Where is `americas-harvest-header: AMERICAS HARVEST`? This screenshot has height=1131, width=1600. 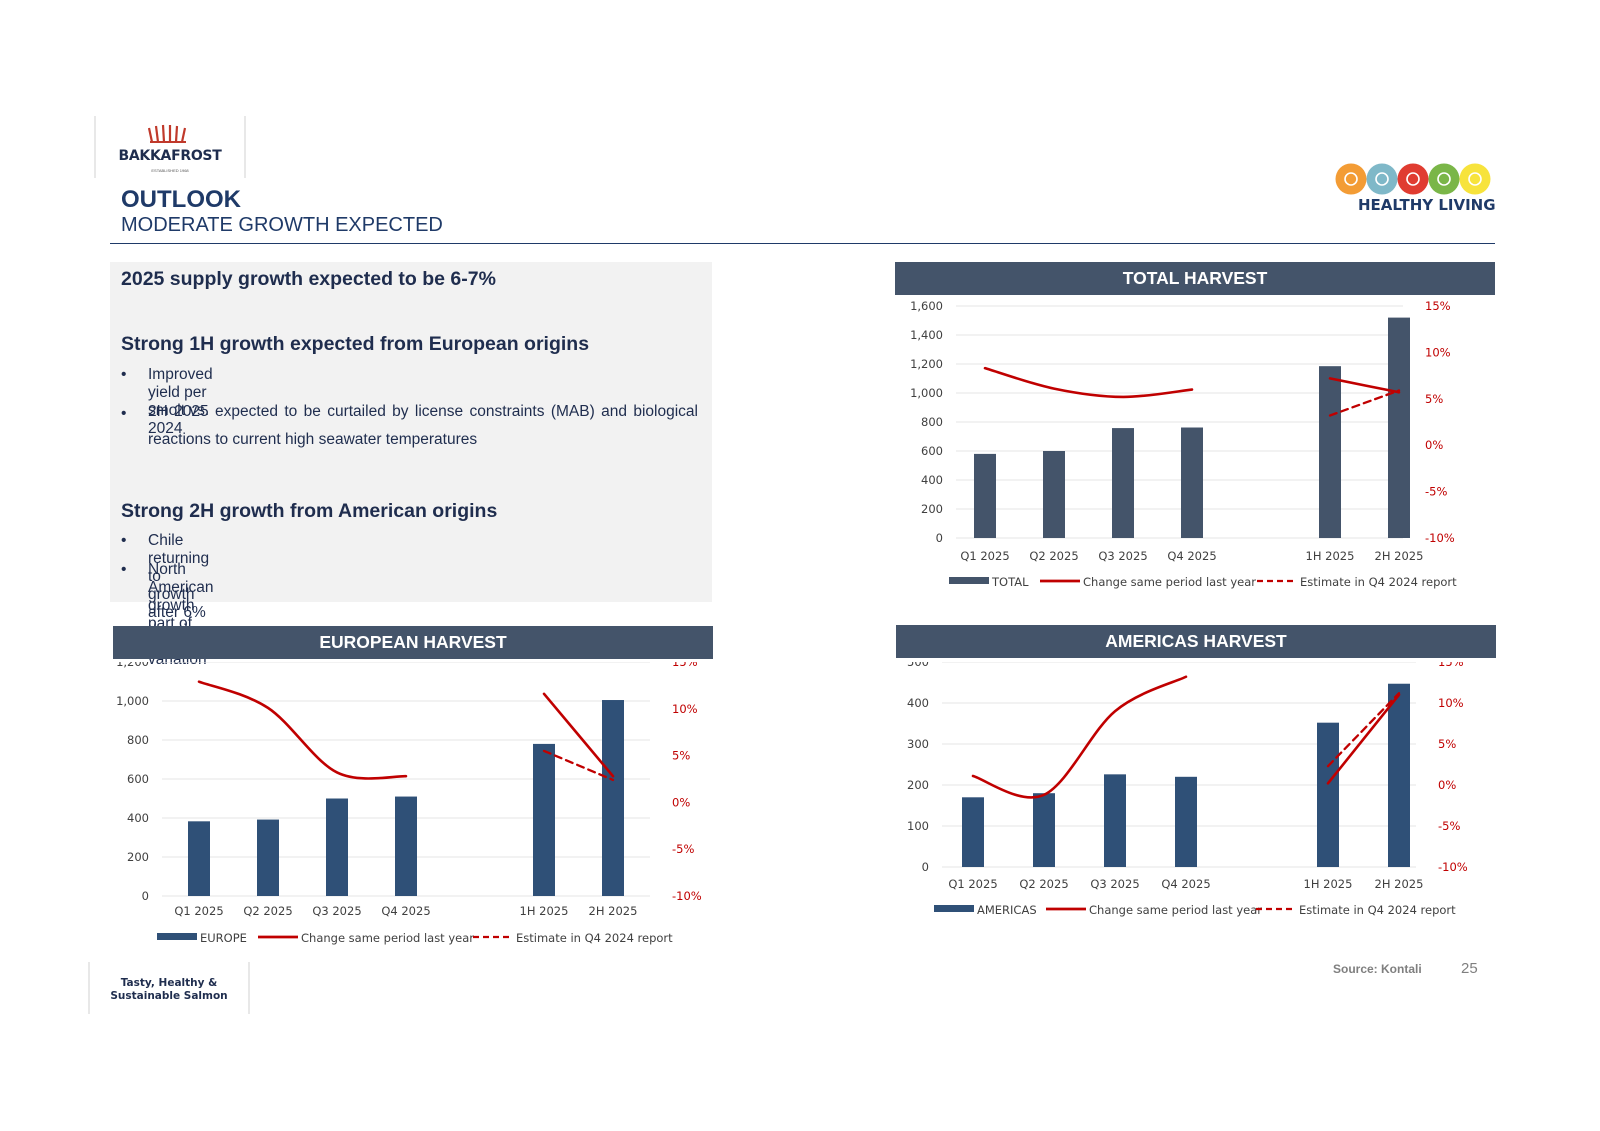
americas-harvest-header: AMERICAS HARVEST is located at coordinates (1196, 641).